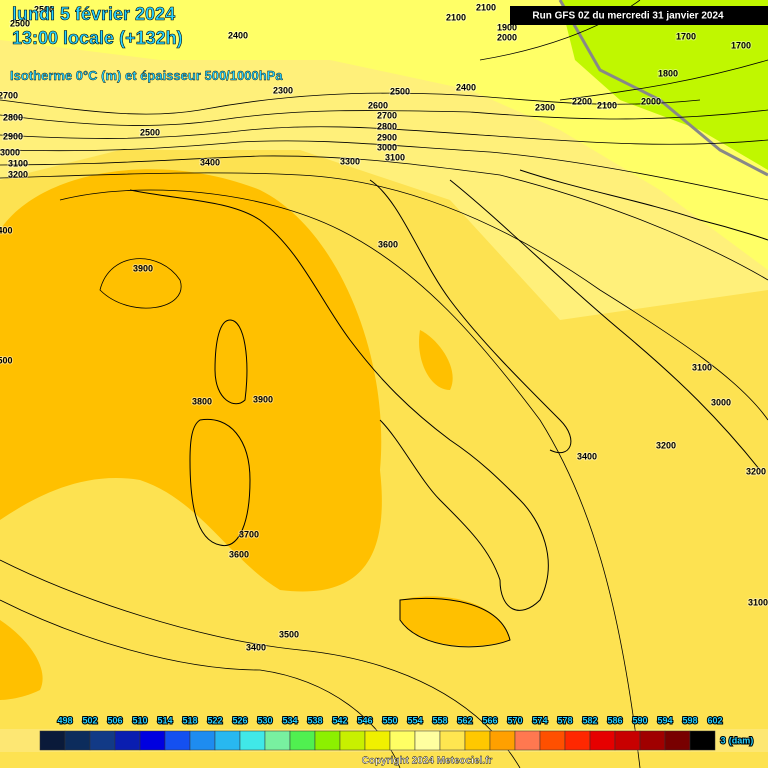 The height and width of the screenshot is (768, 768). I want to click on isotherm-label: 2600, so click(378, 105).